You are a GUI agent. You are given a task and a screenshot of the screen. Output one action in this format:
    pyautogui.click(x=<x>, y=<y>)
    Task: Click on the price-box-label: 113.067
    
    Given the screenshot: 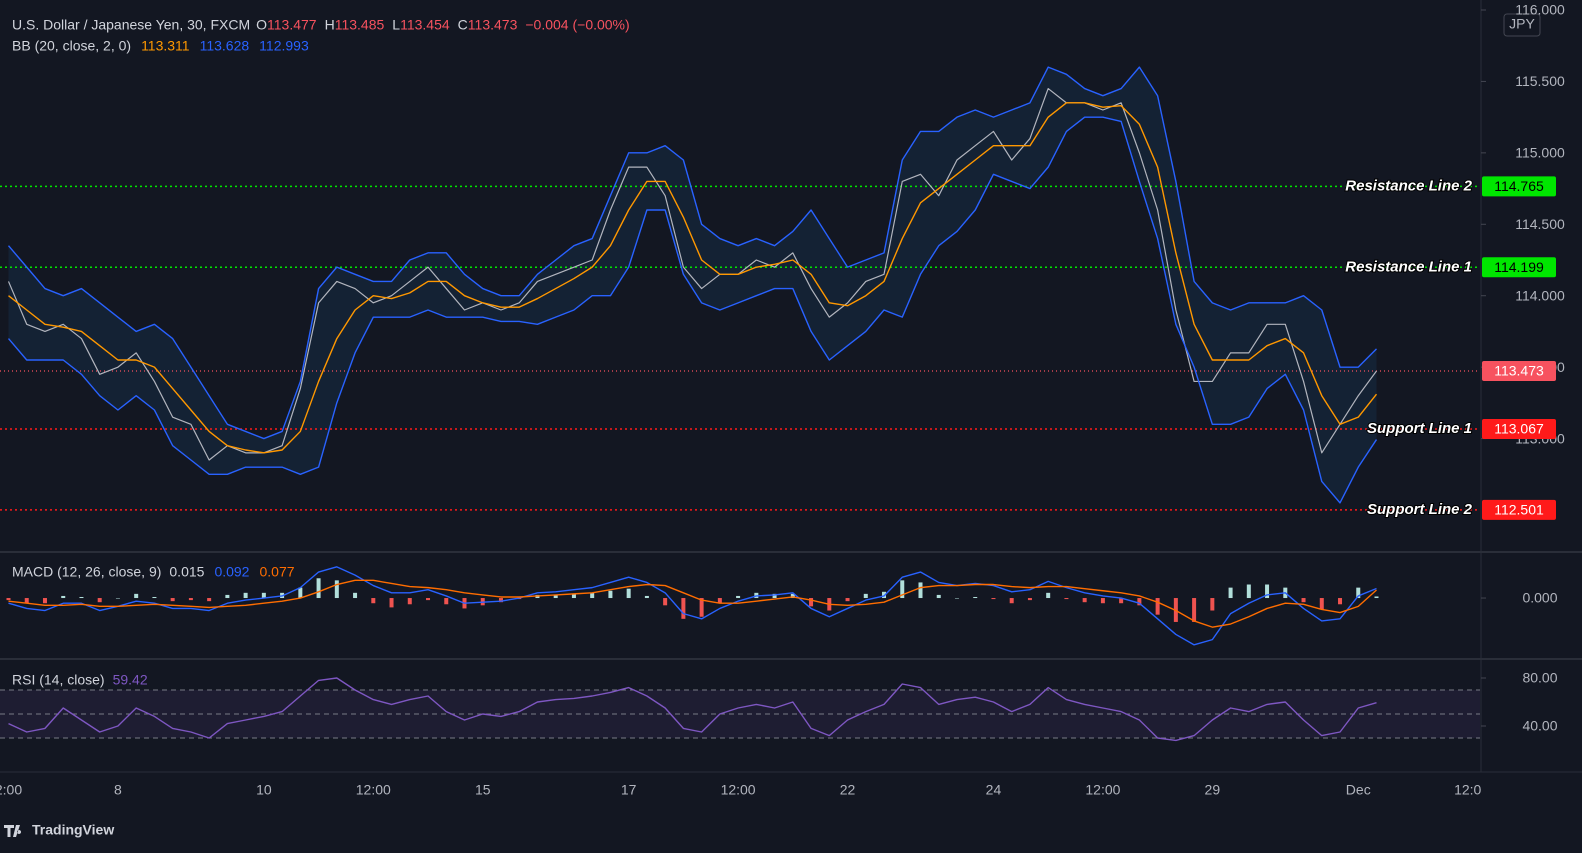 What is the action you would take?
    pyautogui.click(x=1519, y=429)
    